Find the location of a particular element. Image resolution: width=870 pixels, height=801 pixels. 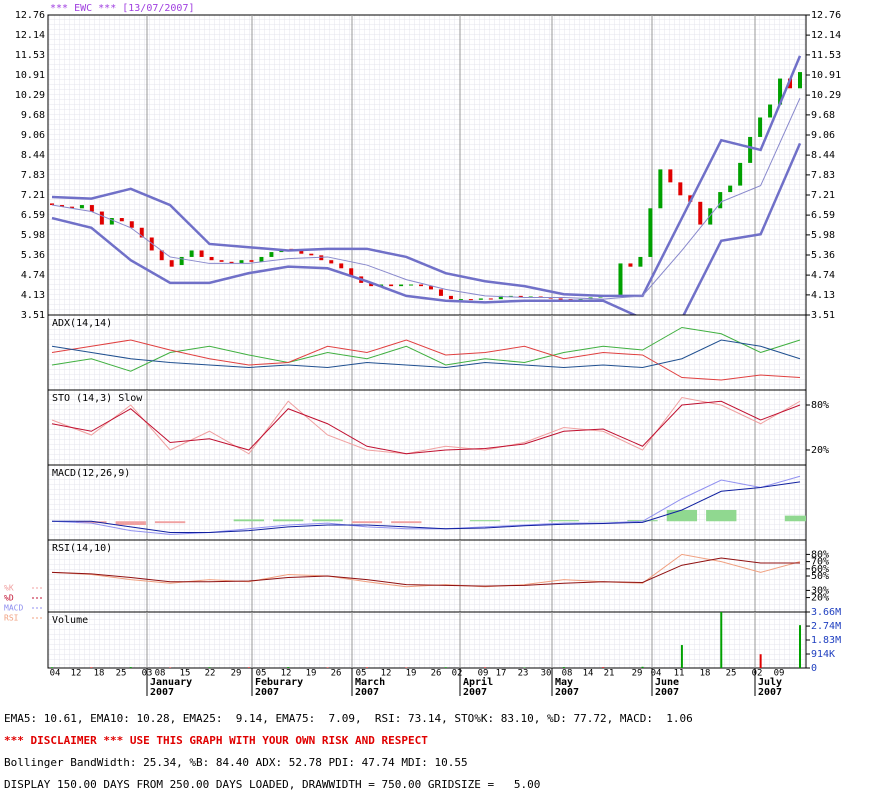

y-tick-label: 914K is located at coordinates (823, 654).